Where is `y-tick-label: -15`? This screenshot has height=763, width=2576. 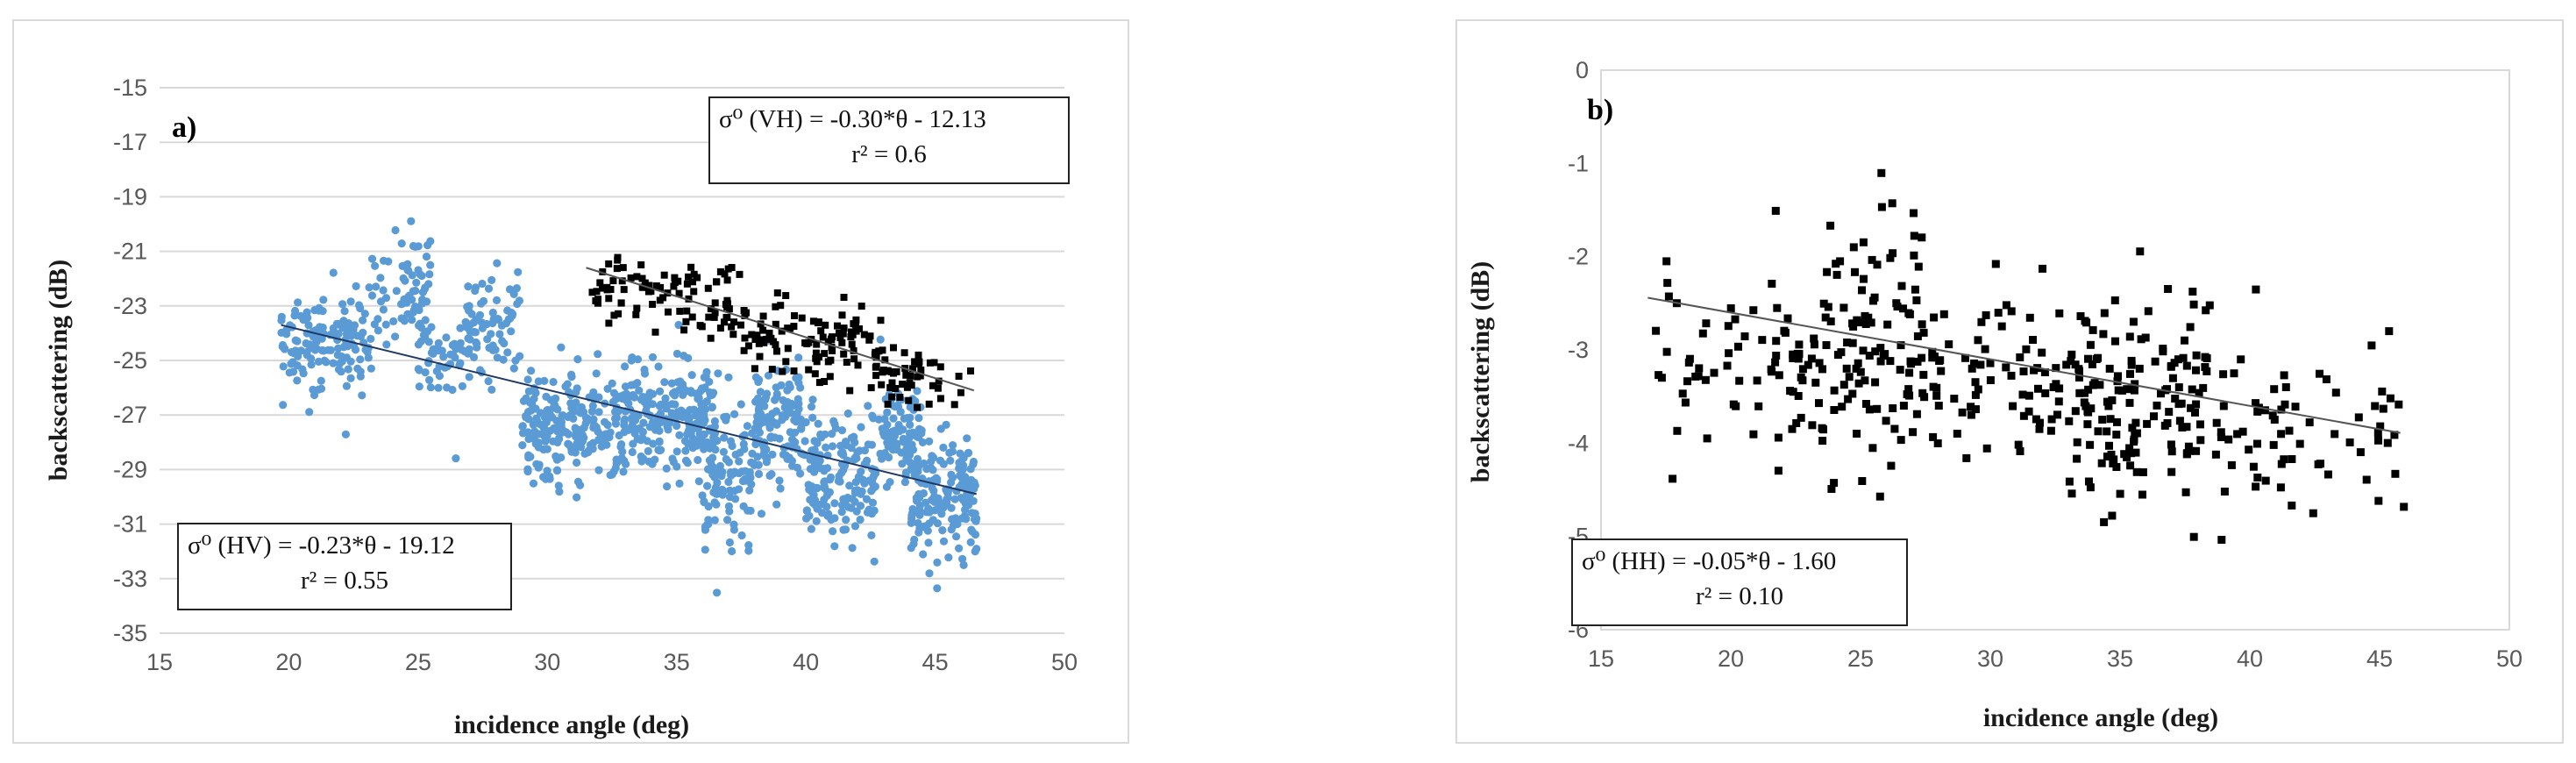
y-tick-label: -15 is located at coordinates (130, 88).